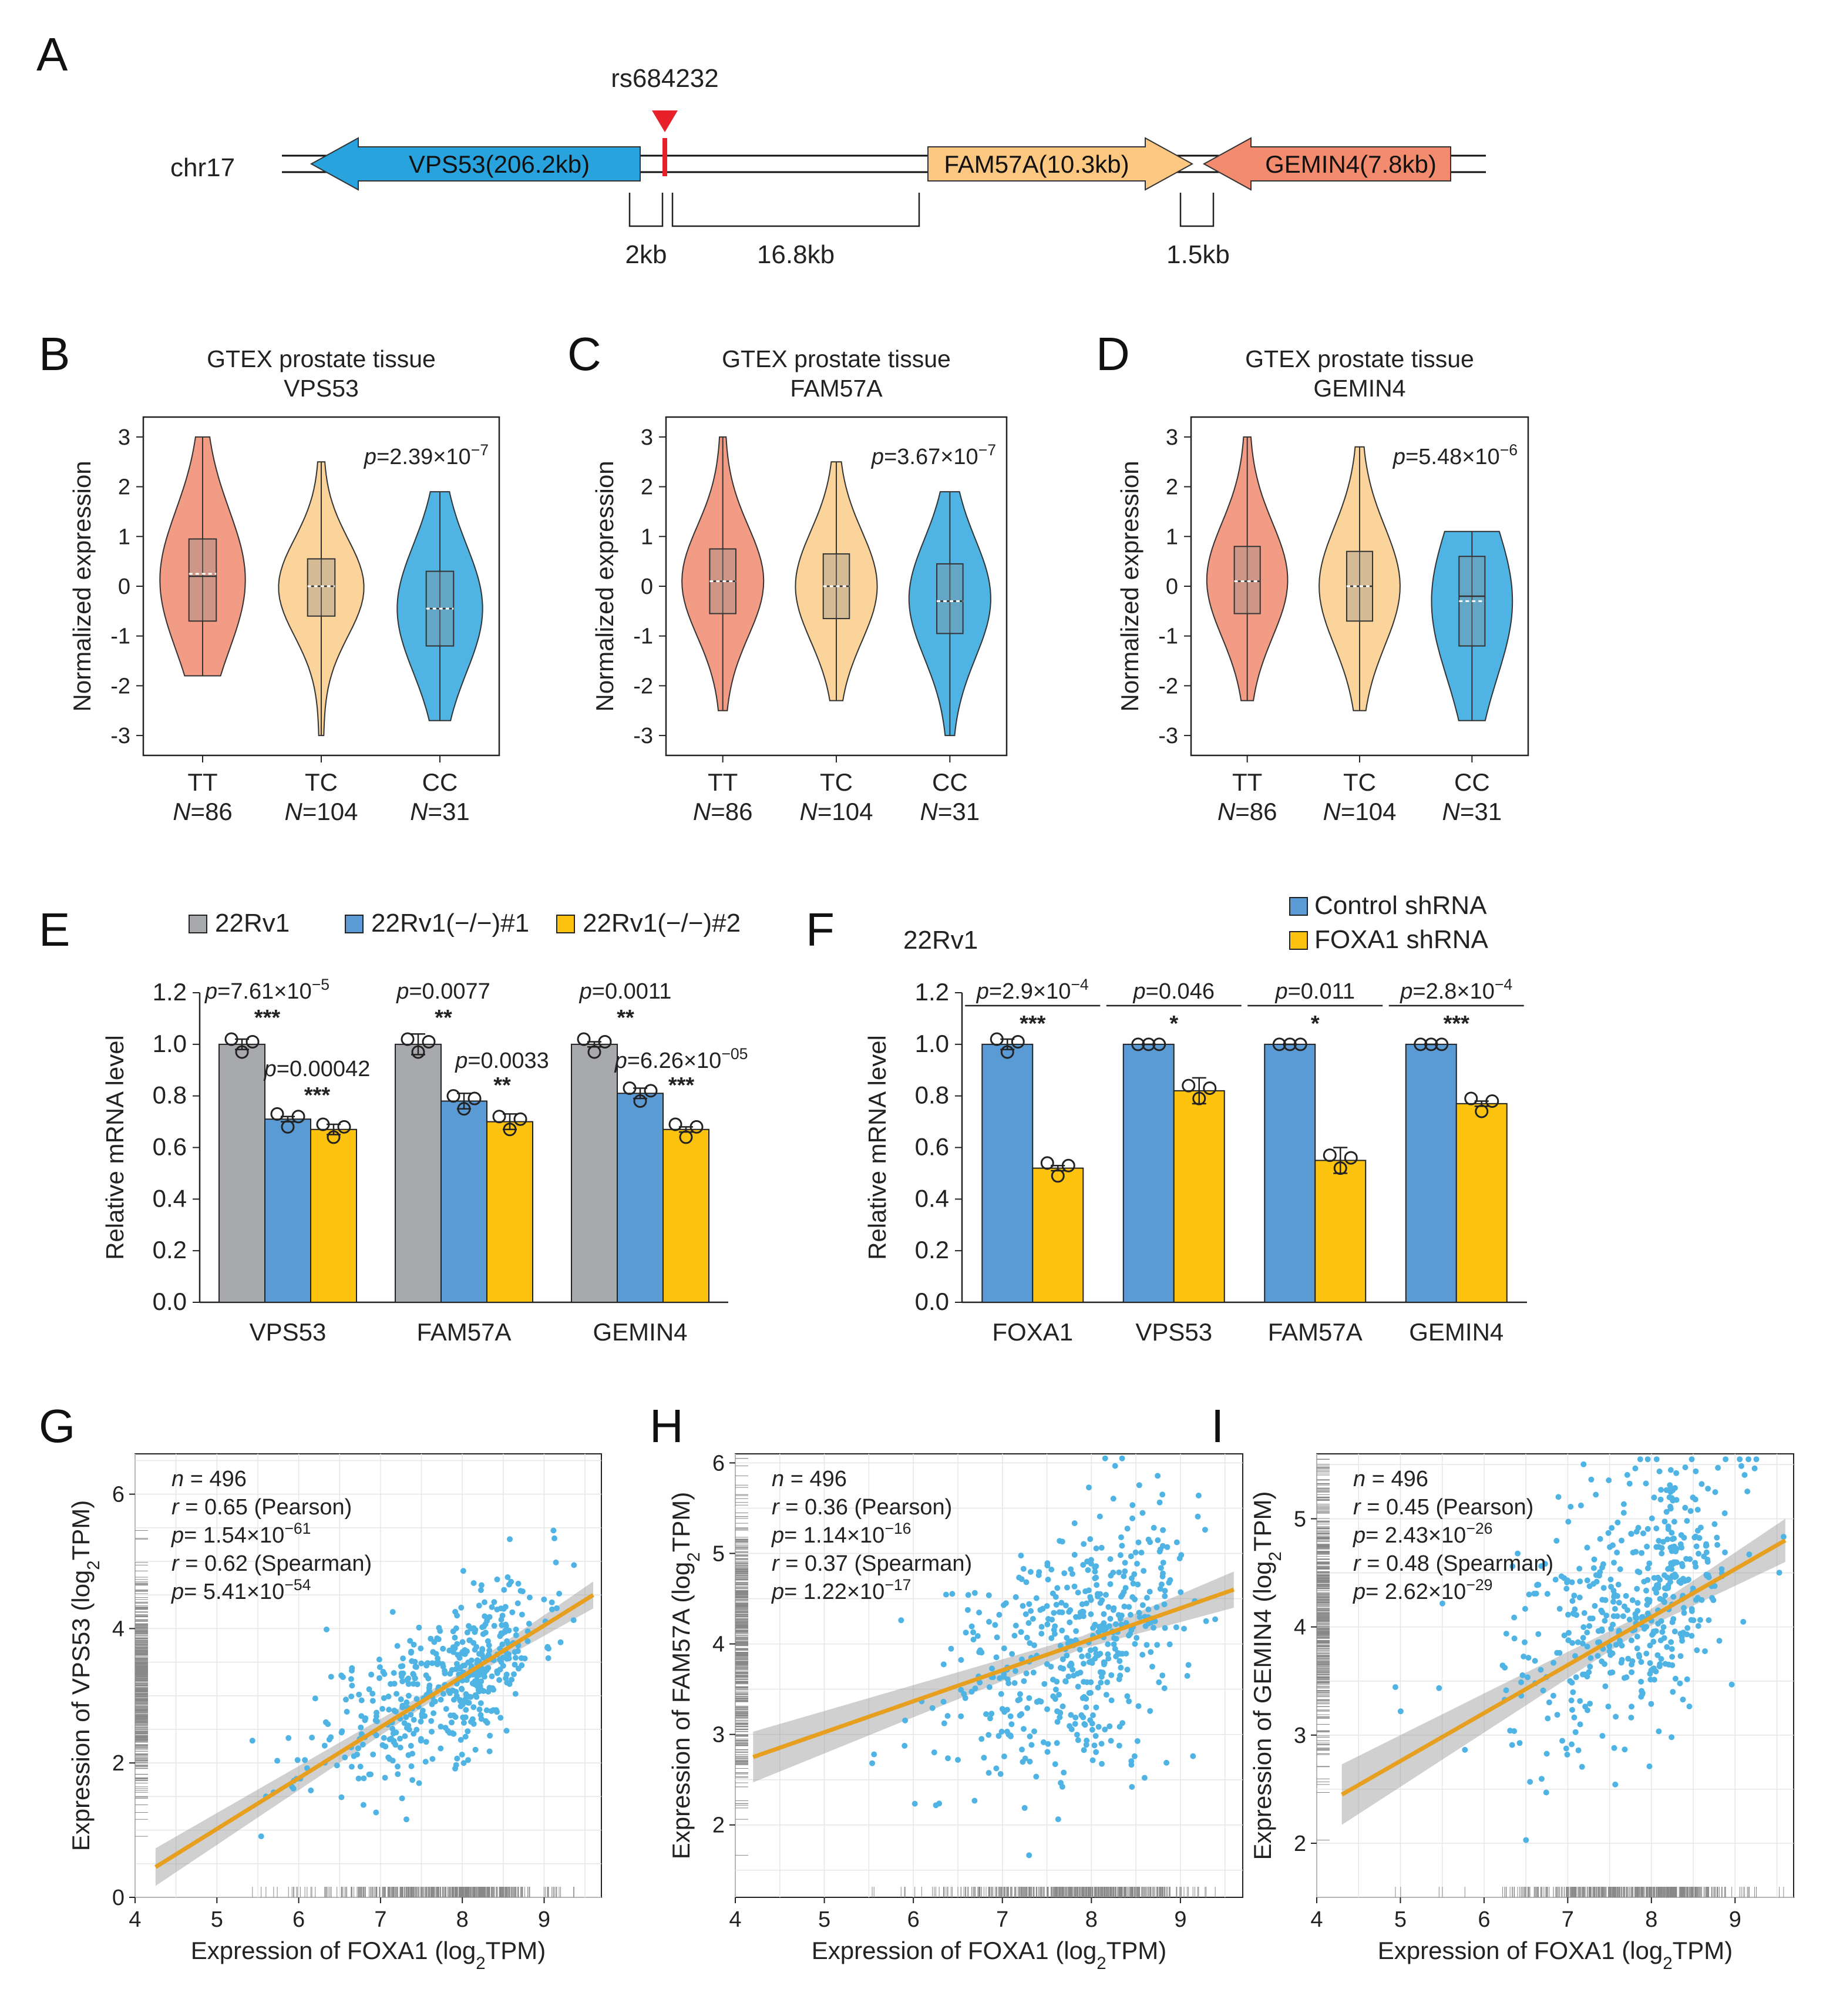 The height and width of the screenshot is (2016, 1823). What do you see at coordinates (1172, 537) in the screenshot?
I see `y-tick-label: 1` at bounding box center [1172, 537].